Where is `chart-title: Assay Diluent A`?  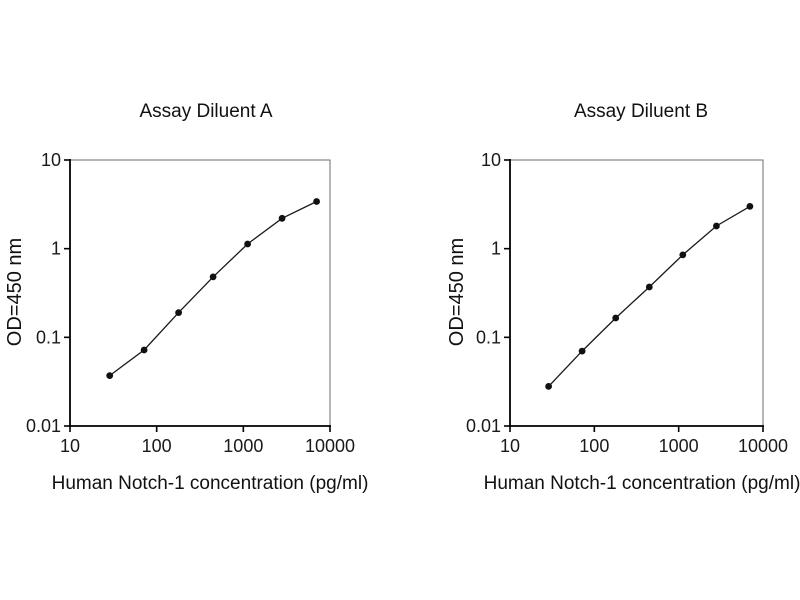
chart-title: Assay Diluent A is located at coordinates (206, 111).